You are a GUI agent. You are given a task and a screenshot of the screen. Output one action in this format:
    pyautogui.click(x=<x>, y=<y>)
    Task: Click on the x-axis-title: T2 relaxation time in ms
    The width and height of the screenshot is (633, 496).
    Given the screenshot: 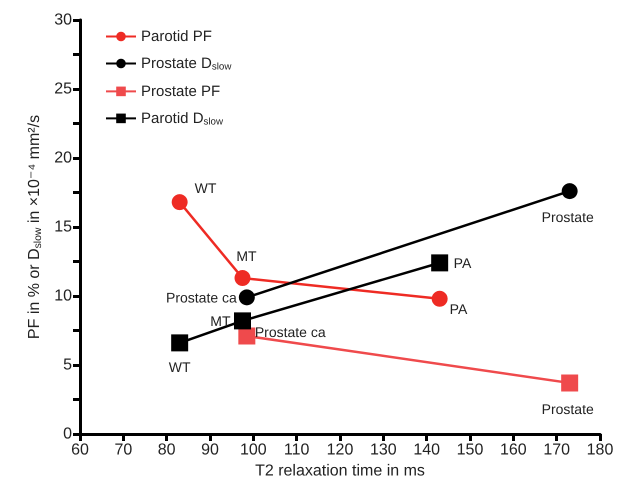 What is the action you would take?
    pyautogui.click(x=340, y=471)
    